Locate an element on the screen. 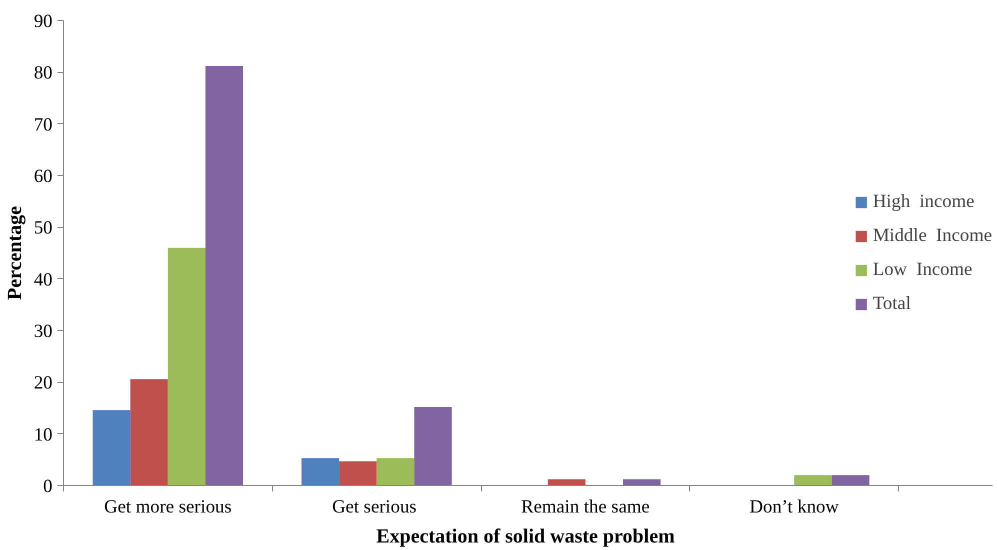  y-tick-label: 60 is located at coordinates (43, 176).